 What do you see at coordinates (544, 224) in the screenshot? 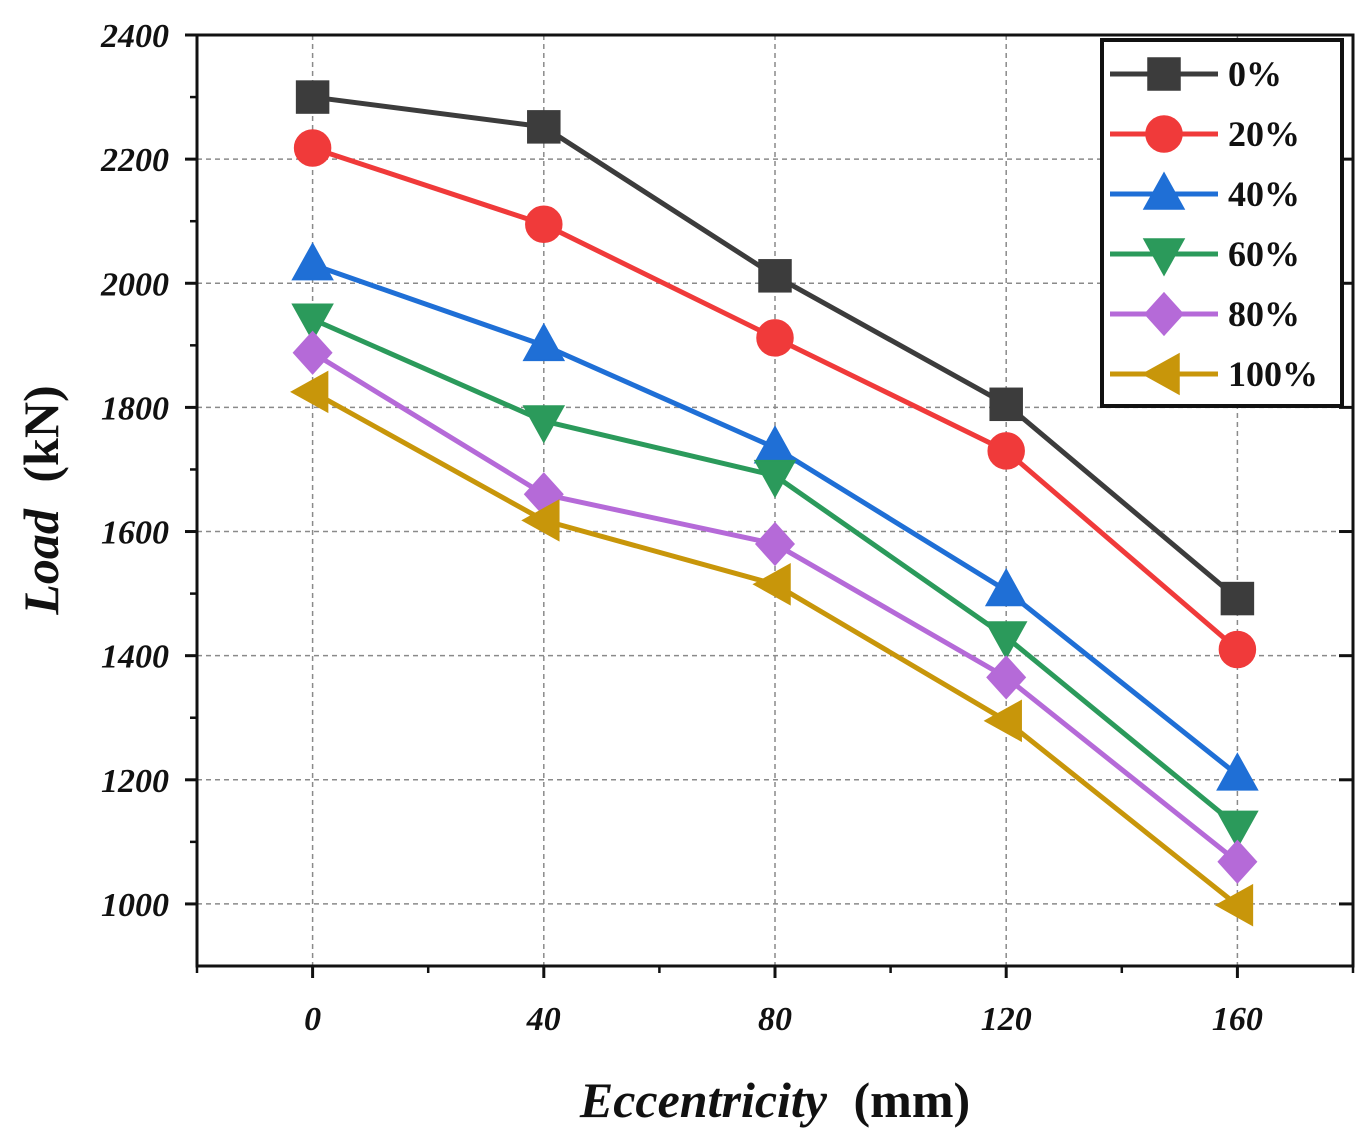
I see `data-point-20%-40` at bounding box center [544, 224].